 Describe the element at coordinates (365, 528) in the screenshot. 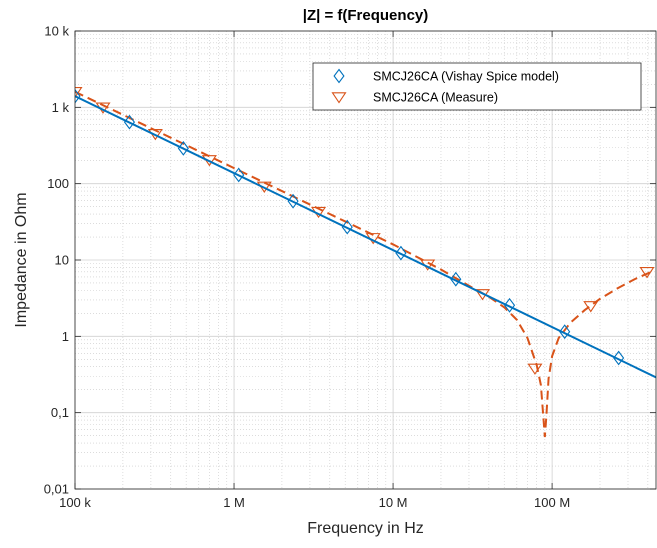

I see `x-axis-title: Frequency in Hz` at that location.